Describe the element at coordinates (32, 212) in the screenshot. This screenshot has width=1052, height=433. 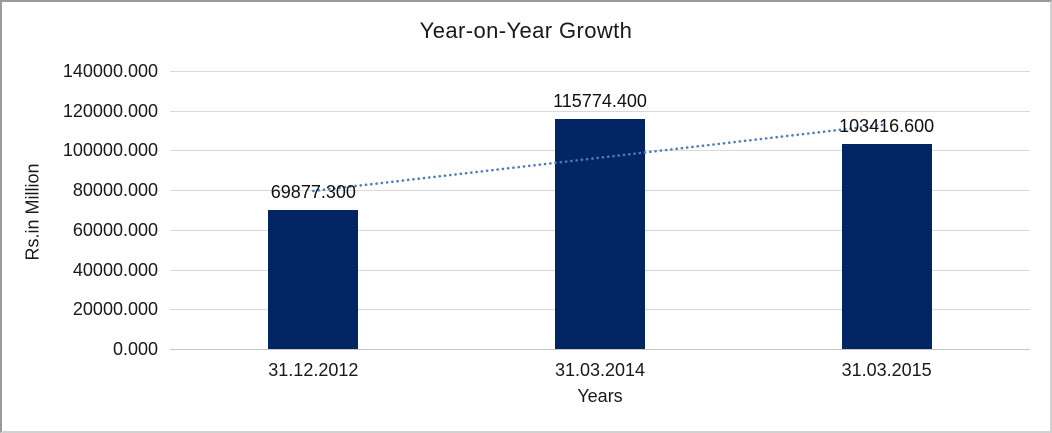
I see `y-axis-title: Rs.in Million` at that location.